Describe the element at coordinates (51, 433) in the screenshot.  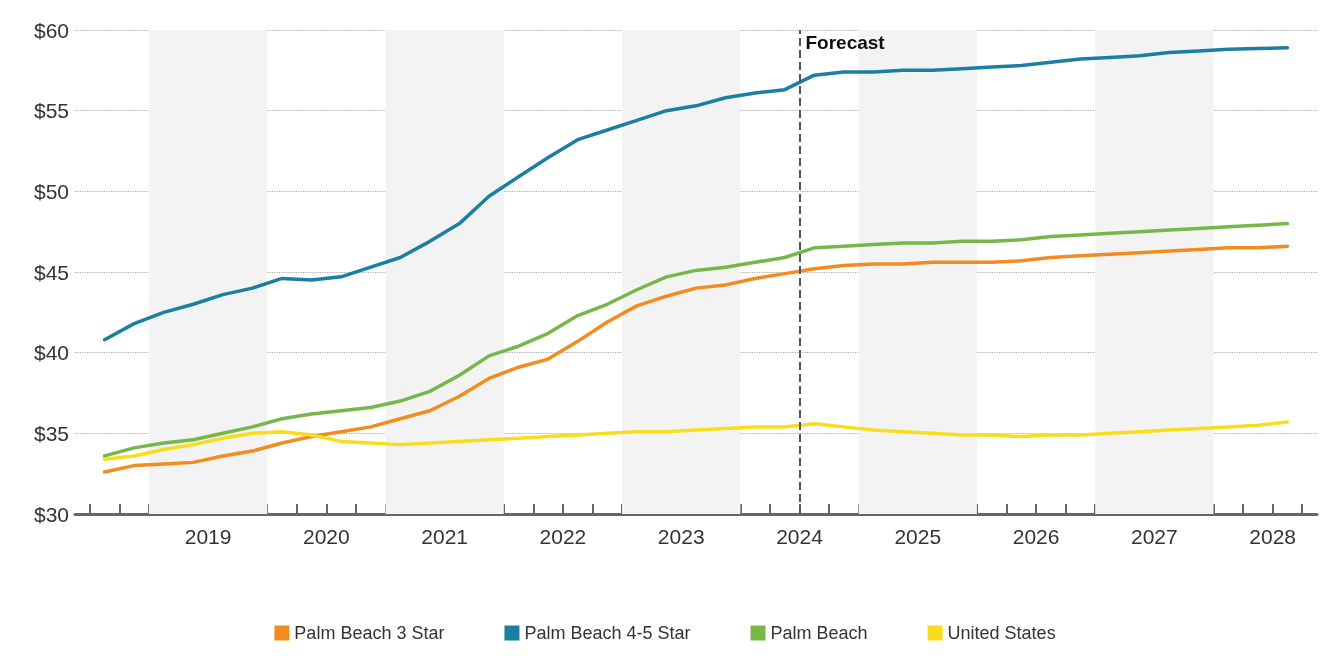
I see `y-tick-label: $35` at that location.